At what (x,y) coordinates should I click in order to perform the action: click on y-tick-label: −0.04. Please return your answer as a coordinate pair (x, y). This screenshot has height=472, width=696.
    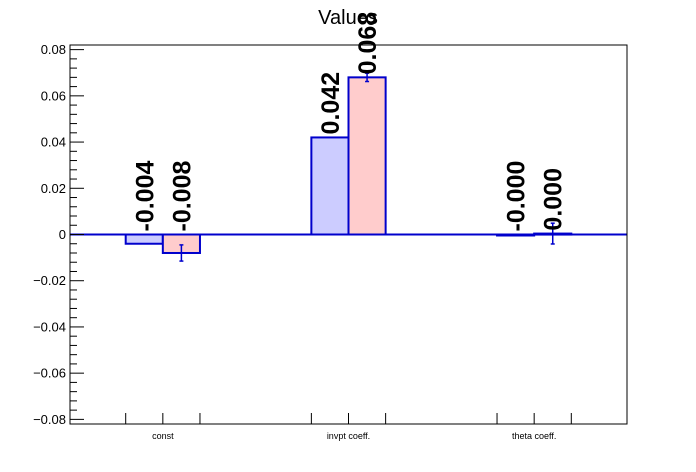
    Looking at the image, I should click on (49, 326).